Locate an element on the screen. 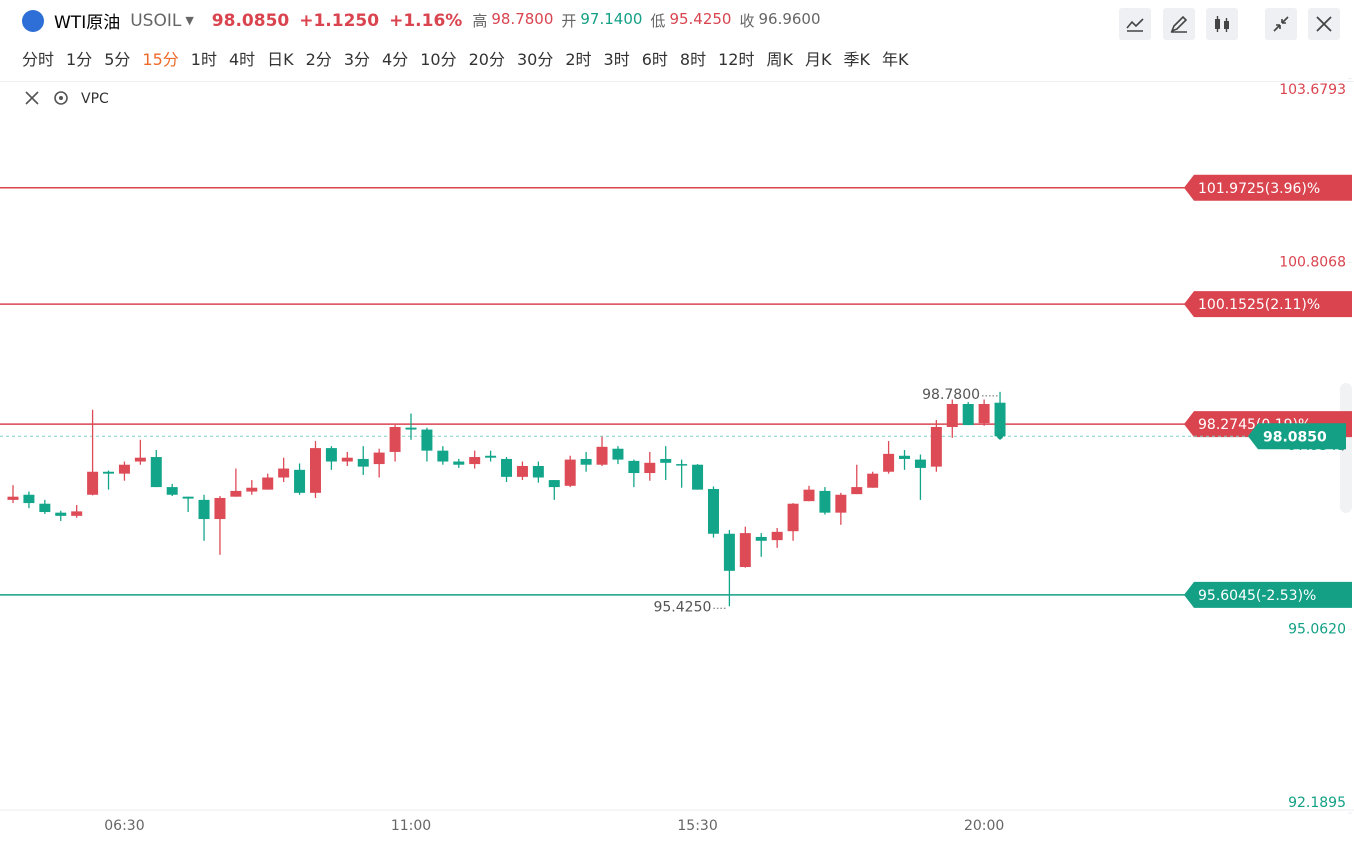 The image size is (1354, 841). stat-label: 开 is located at coordinates (569, 21).